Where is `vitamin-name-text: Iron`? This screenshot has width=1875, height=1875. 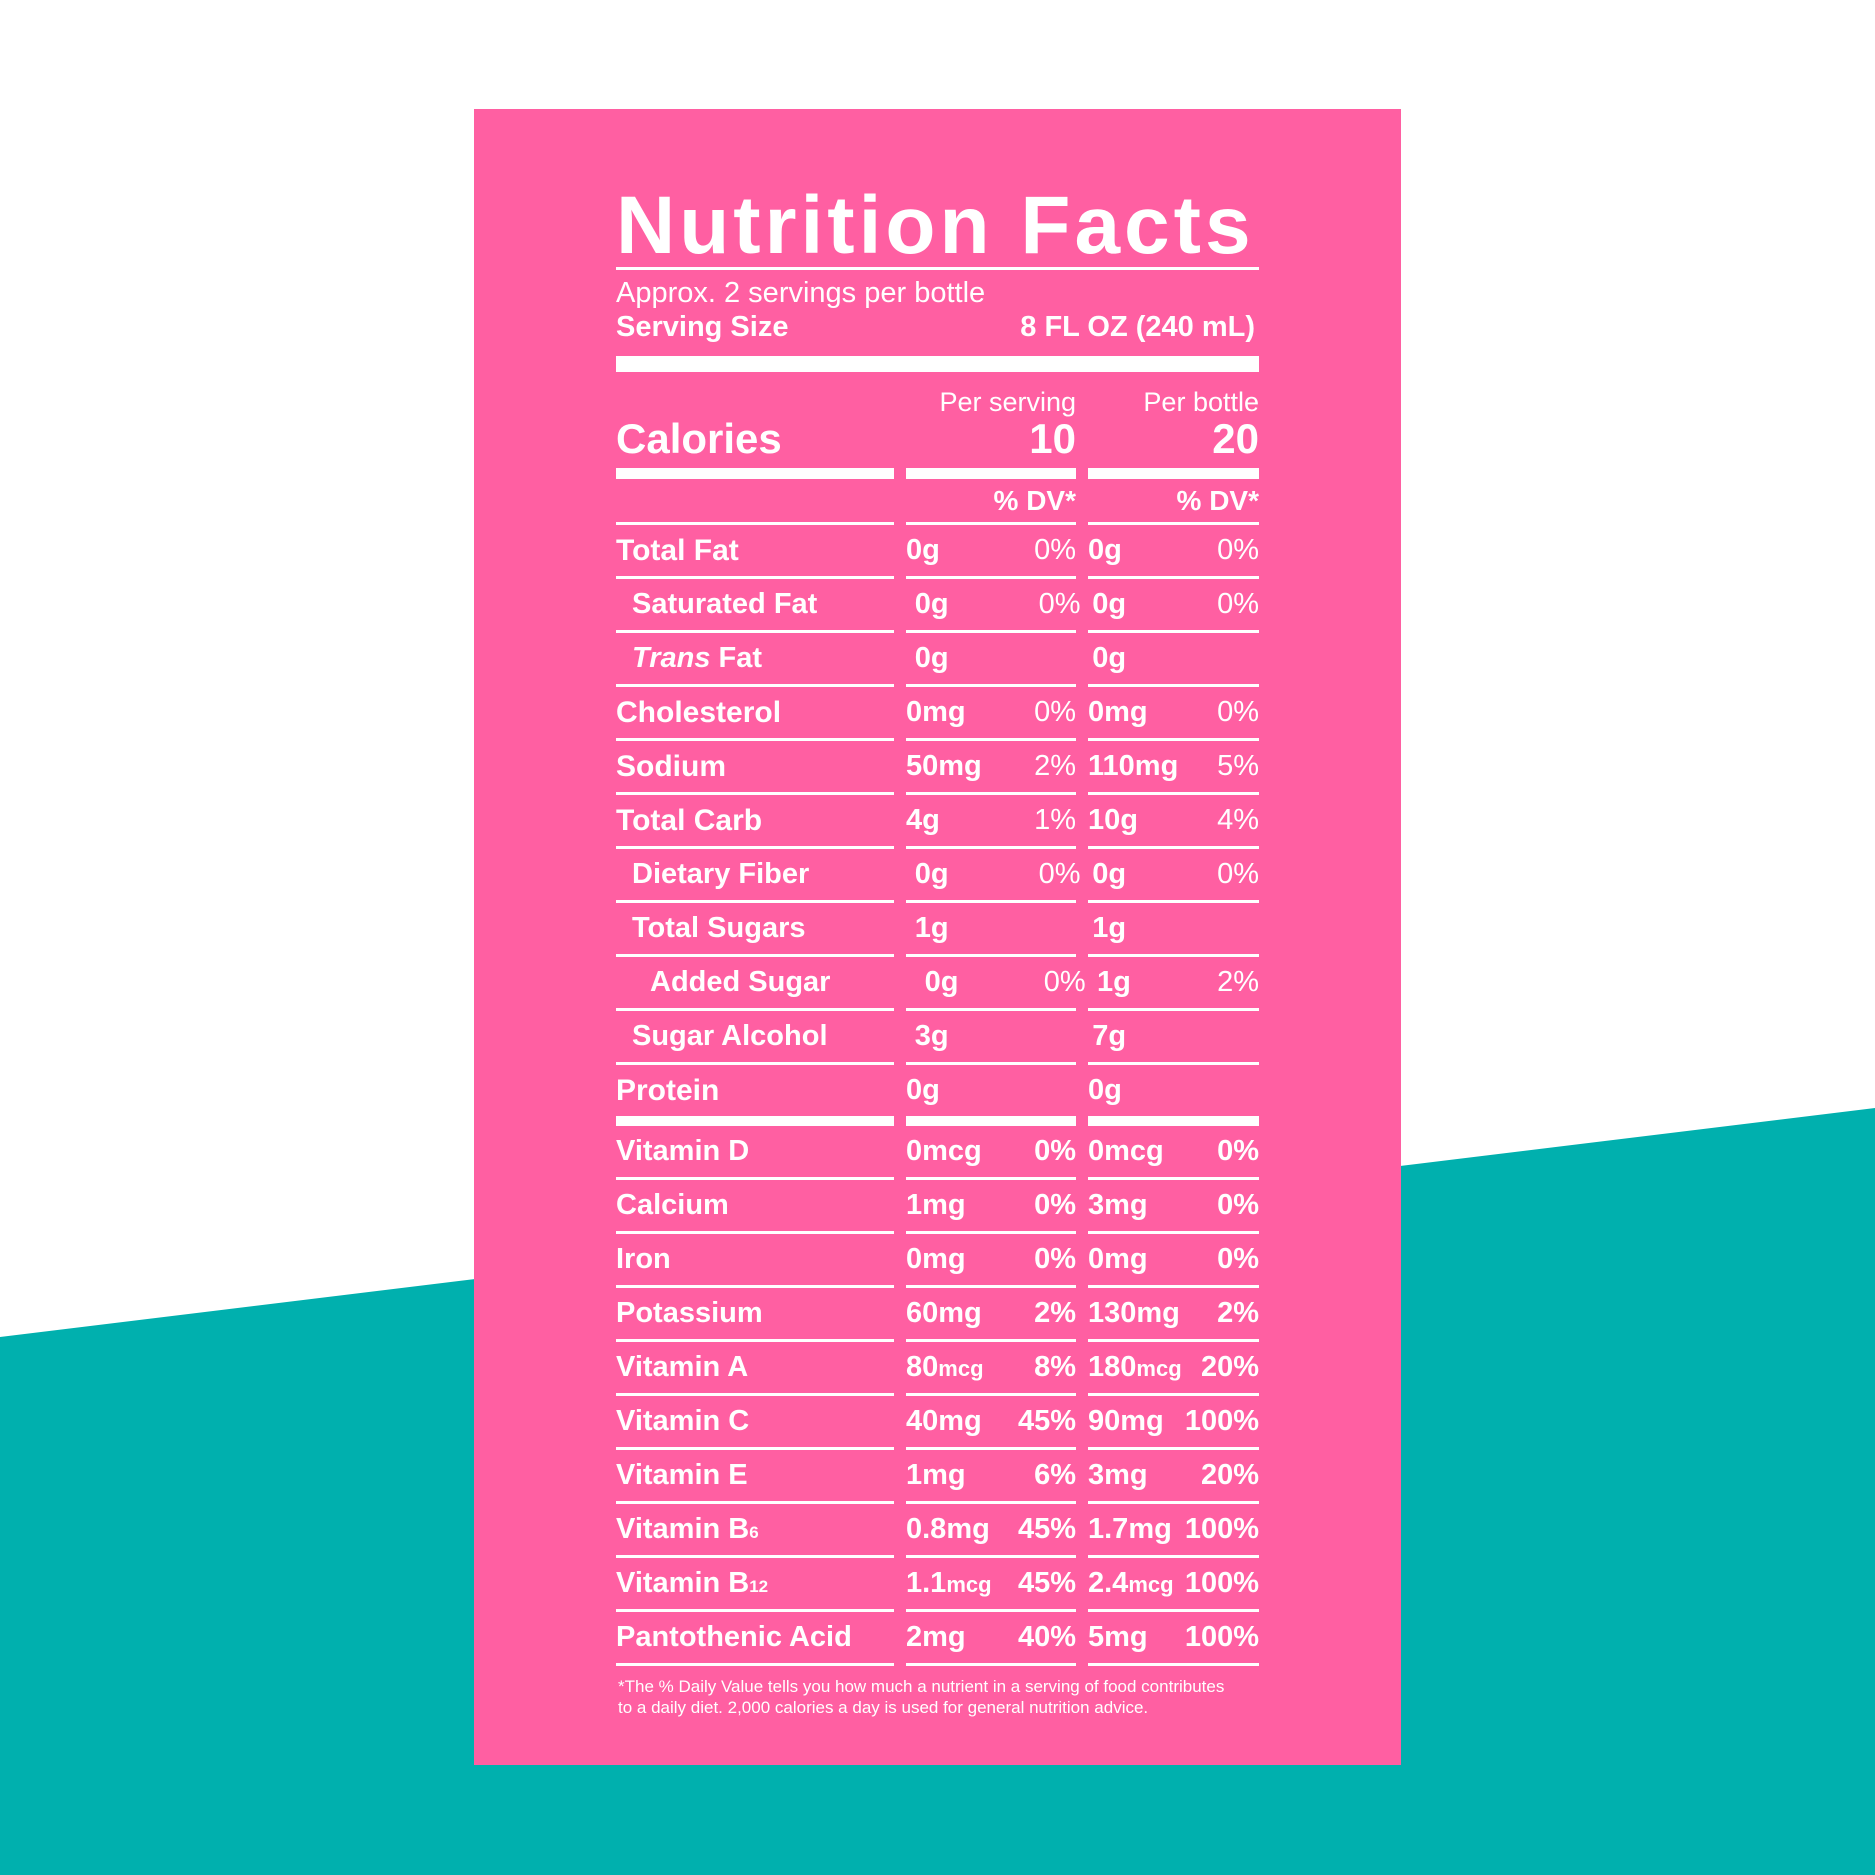 vitamin-name-text: Iron is located at coordinates (643, 1259).